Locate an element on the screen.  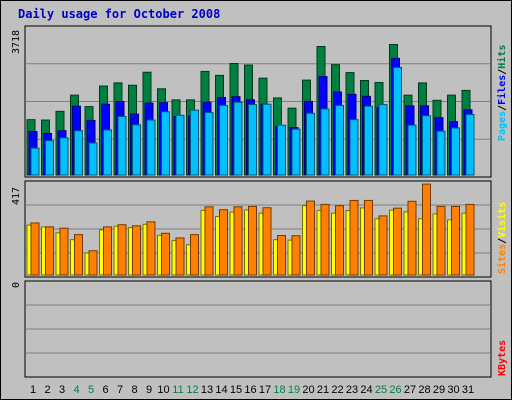
legend-hits: Hits is located at coordinates (502, 57).